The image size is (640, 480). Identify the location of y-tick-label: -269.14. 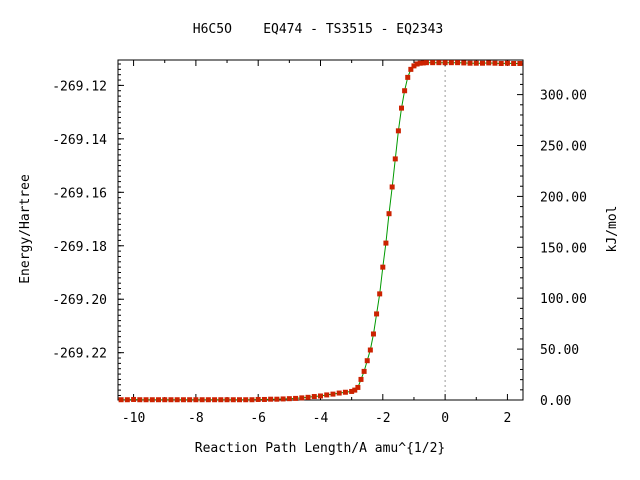
(79, 140).